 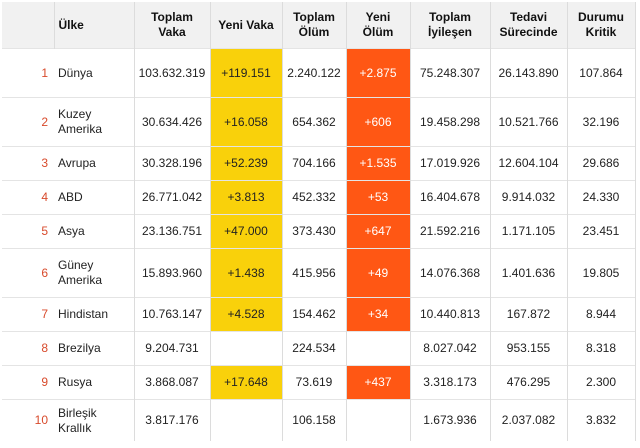 What do you see at coordinates (246, 197) in the screenshot?
I see `new-cases-cell: +3.813` at bounding box center [246, 197].